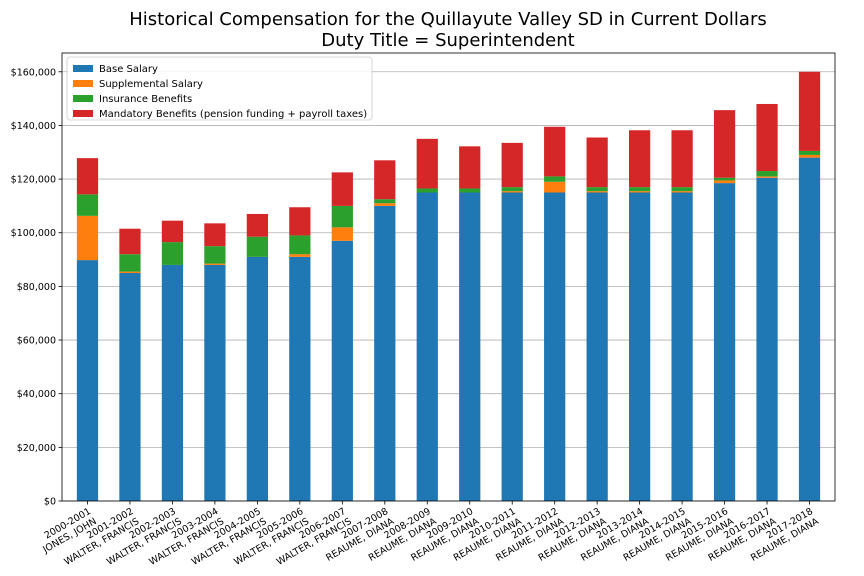 The width and height of the screenshot is (864, 576). I want to click on y-tick-label: $40,000, so click(36, 394).